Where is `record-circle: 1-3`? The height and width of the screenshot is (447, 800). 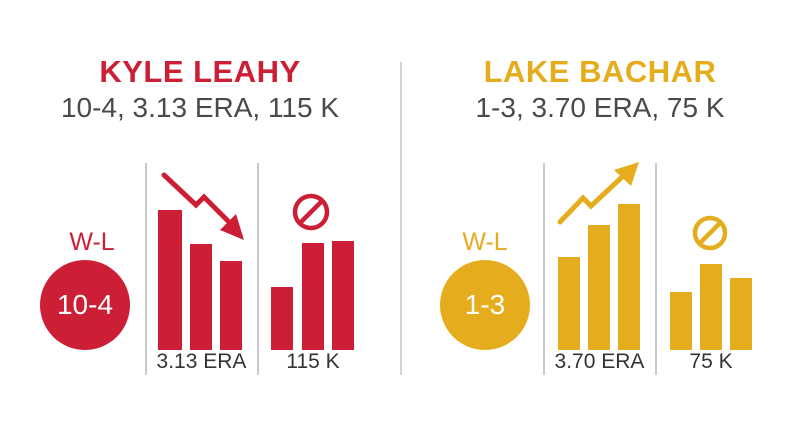
record-circle: 1-3 is located at coordinates (485, 305).